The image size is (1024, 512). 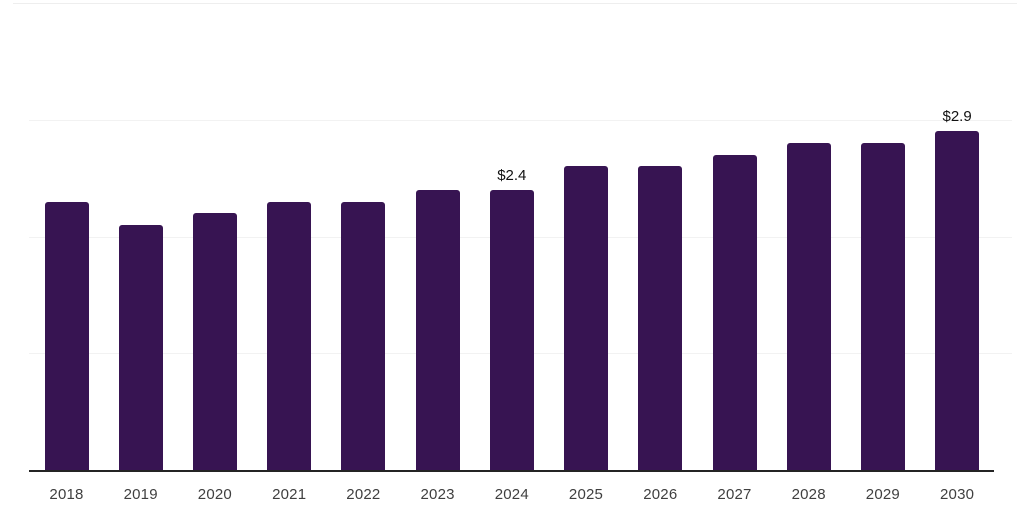 I want to click on bar-2019, so click(x=140, y=347).